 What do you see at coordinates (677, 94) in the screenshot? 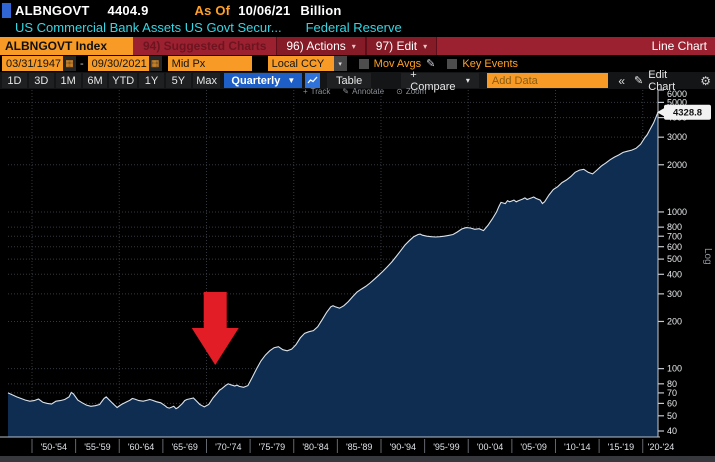
I see `y-axis-tick-label: 6000` at bounding box center [677, 94].